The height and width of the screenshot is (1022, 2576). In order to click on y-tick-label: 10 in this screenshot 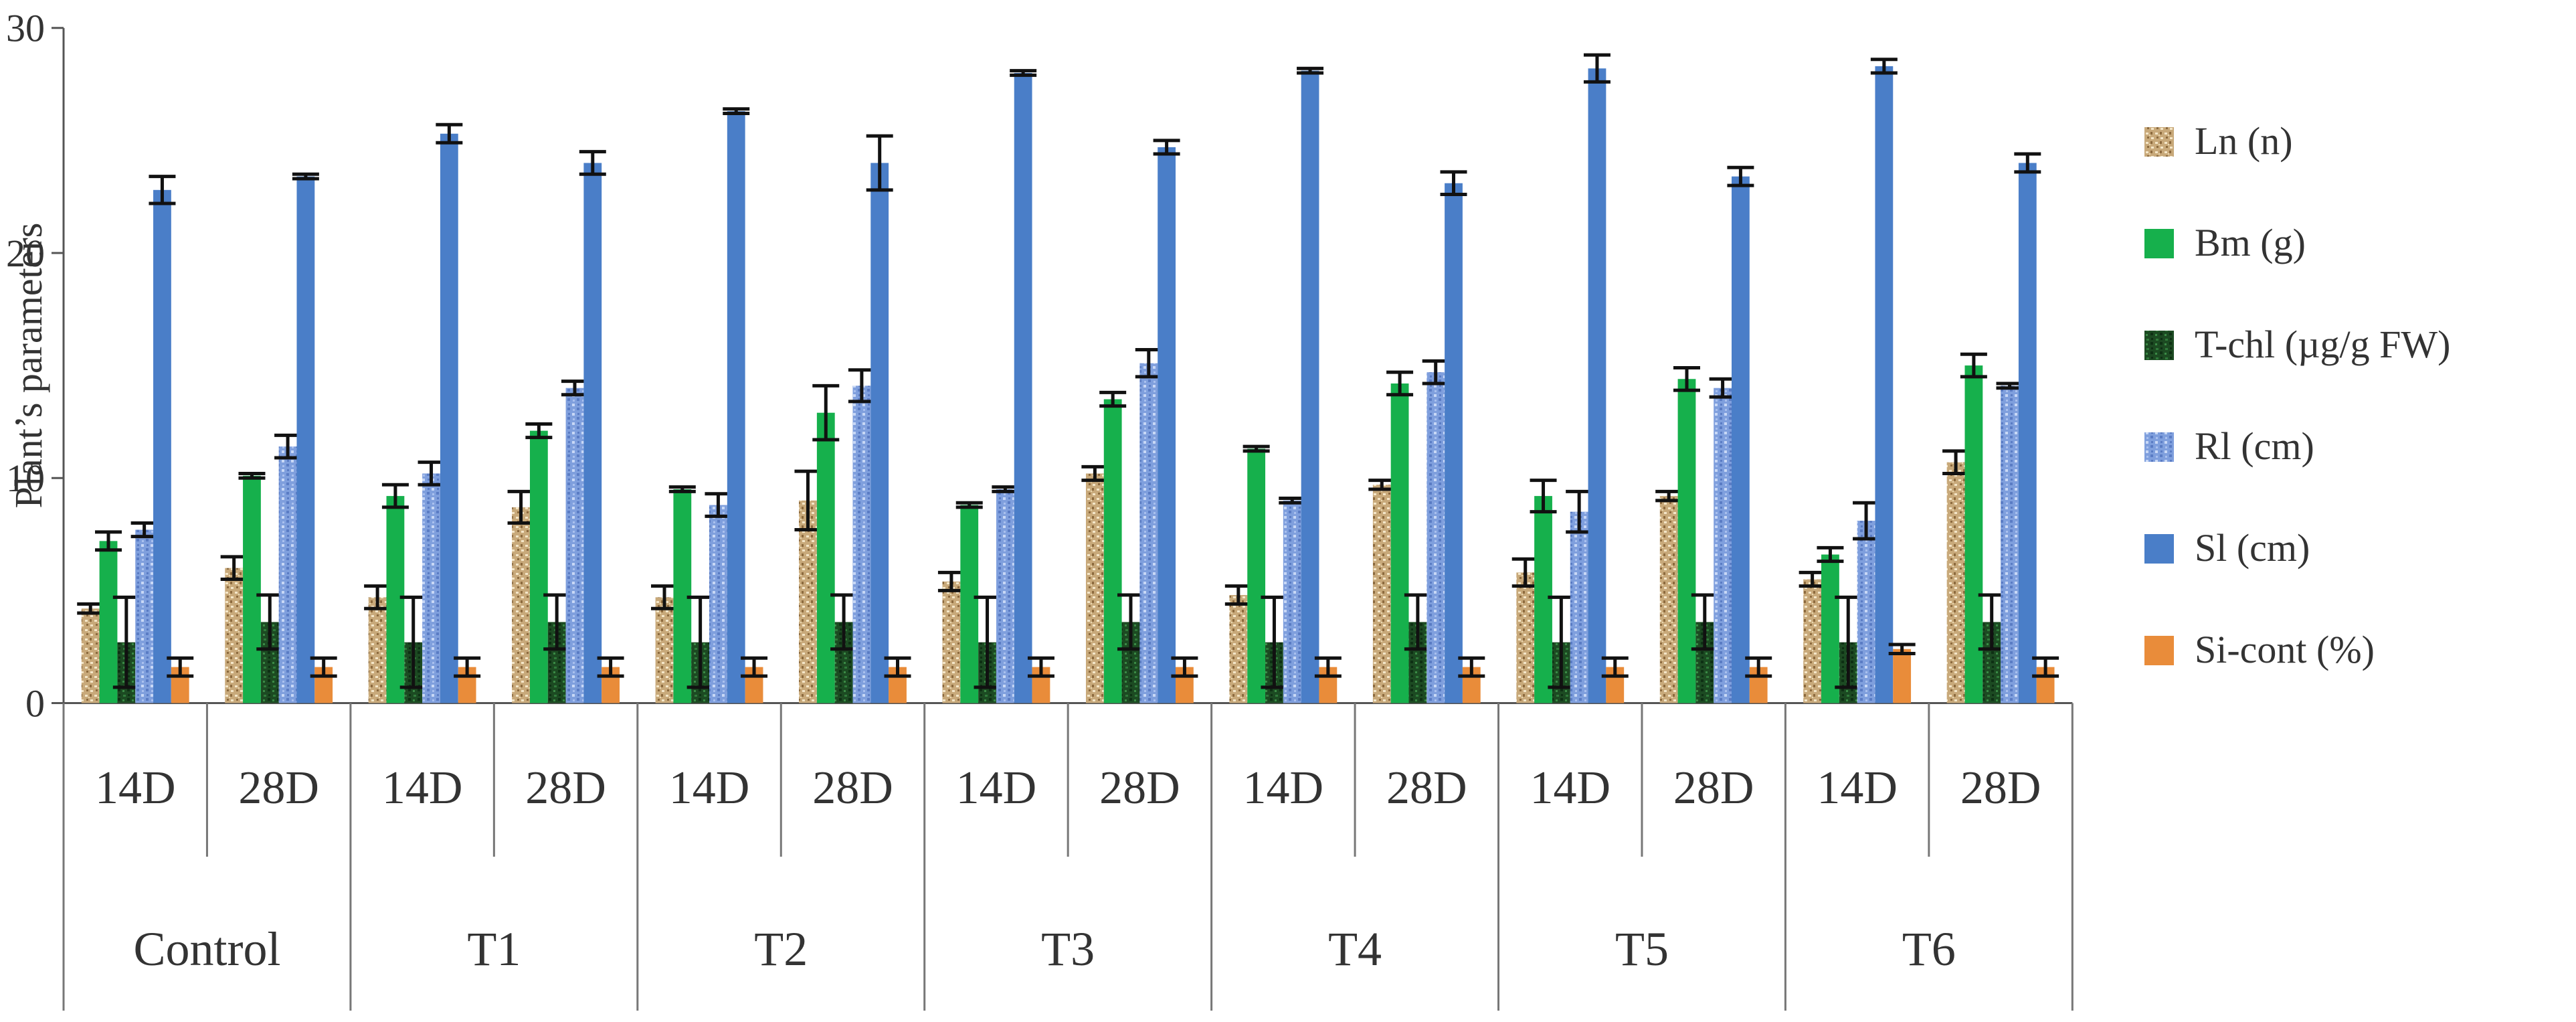, I will do `click(26, 478)`.